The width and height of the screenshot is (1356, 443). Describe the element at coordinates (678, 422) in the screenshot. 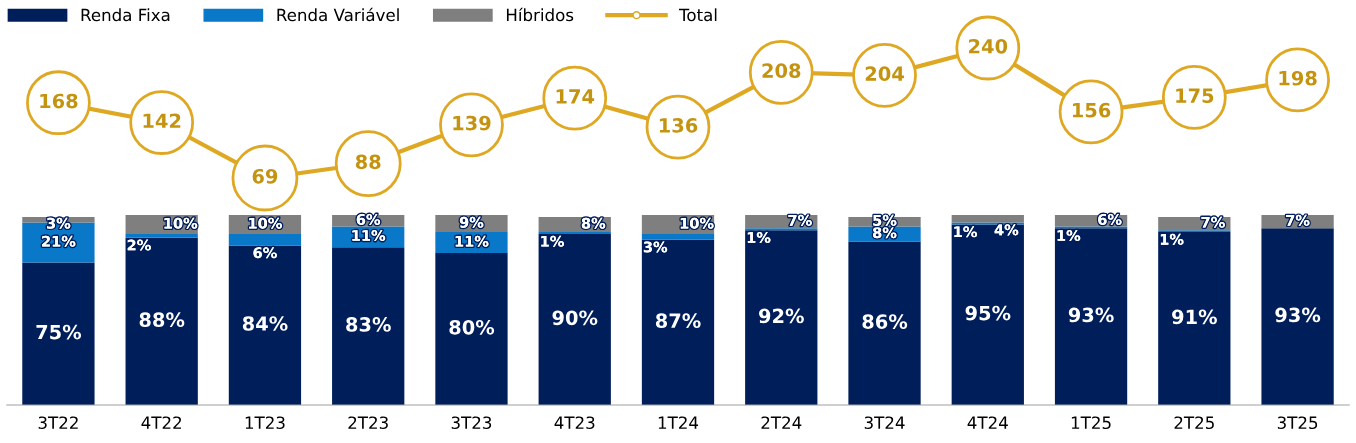

I see `x-tick-label: 1T24` at that location.